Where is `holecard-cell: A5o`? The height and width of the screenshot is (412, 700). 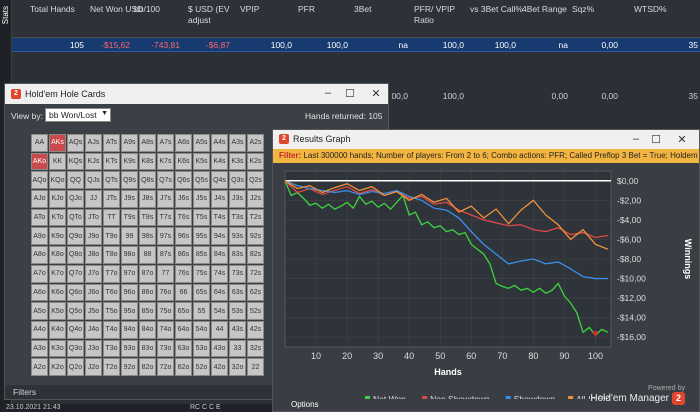 holecard-cell: A5o is located at coordinates (39, 311).